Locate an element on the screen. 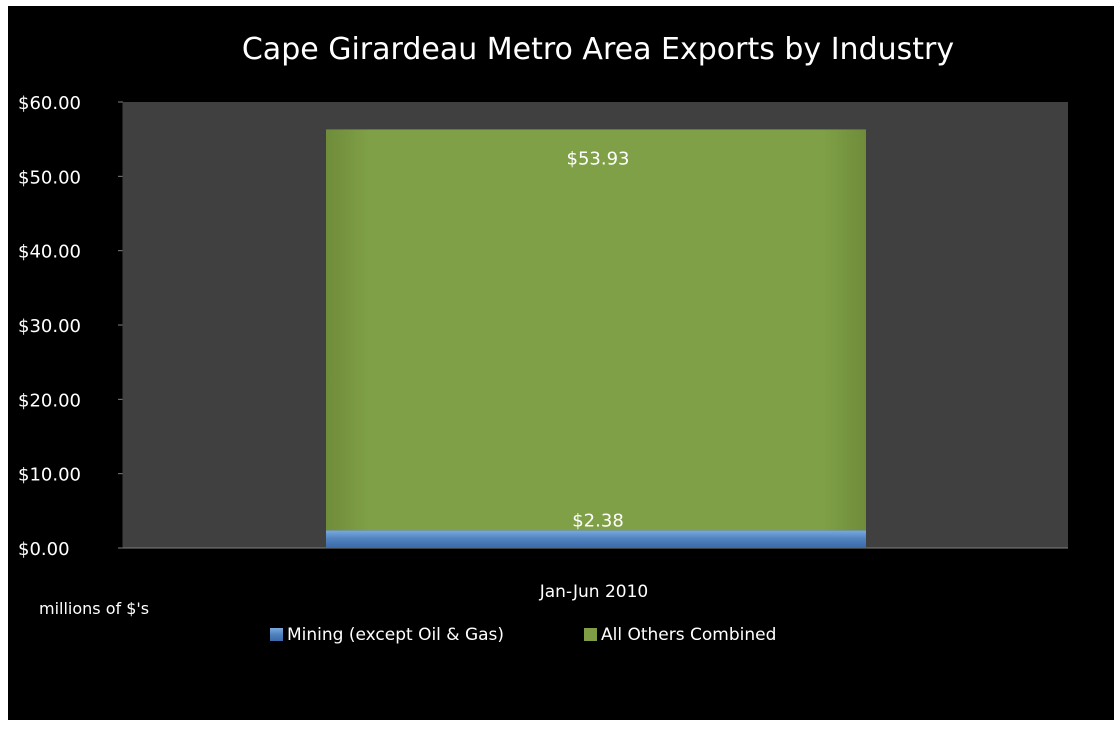  legend-label-mining: Mining (except Oil & Gas) is located at coordinates (395, 635).